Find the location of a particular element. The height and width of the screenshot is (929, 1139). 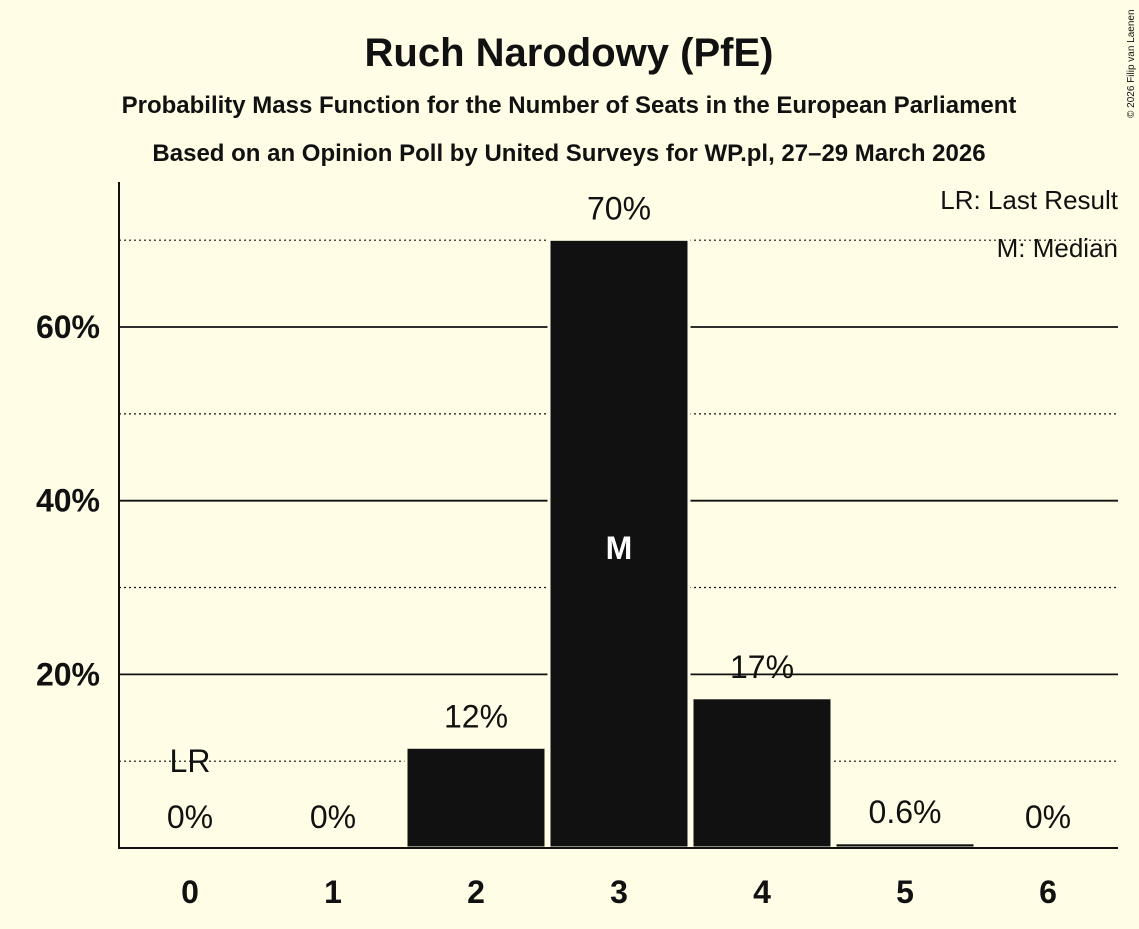

y-tick-label: 40% is located at coordinates (68, 501).